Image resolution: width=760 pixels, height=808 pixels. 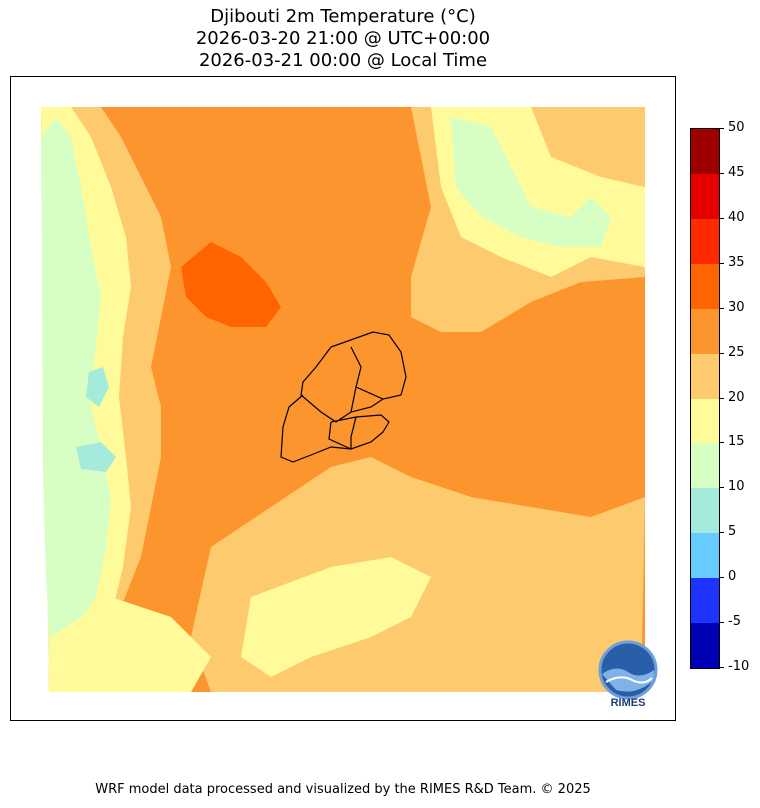 I want to click on field-10-15-northeast, so click(x=531, y=182).